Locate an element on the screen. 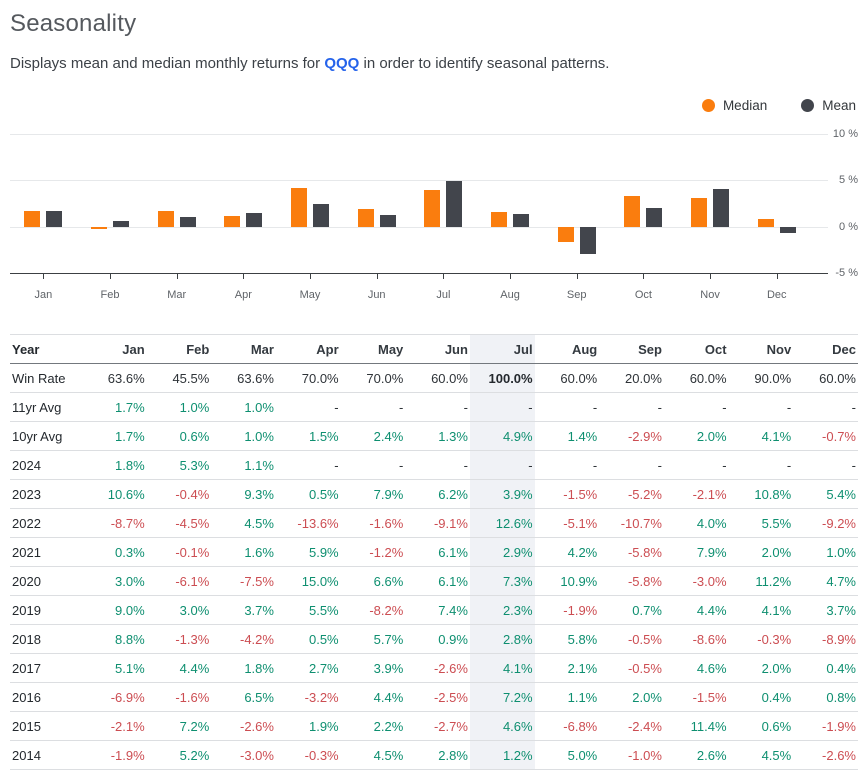 Image resolution: width=868 pixels, height=770 pixels. ticker-link: QQQ is located at coordinates (342, 63).